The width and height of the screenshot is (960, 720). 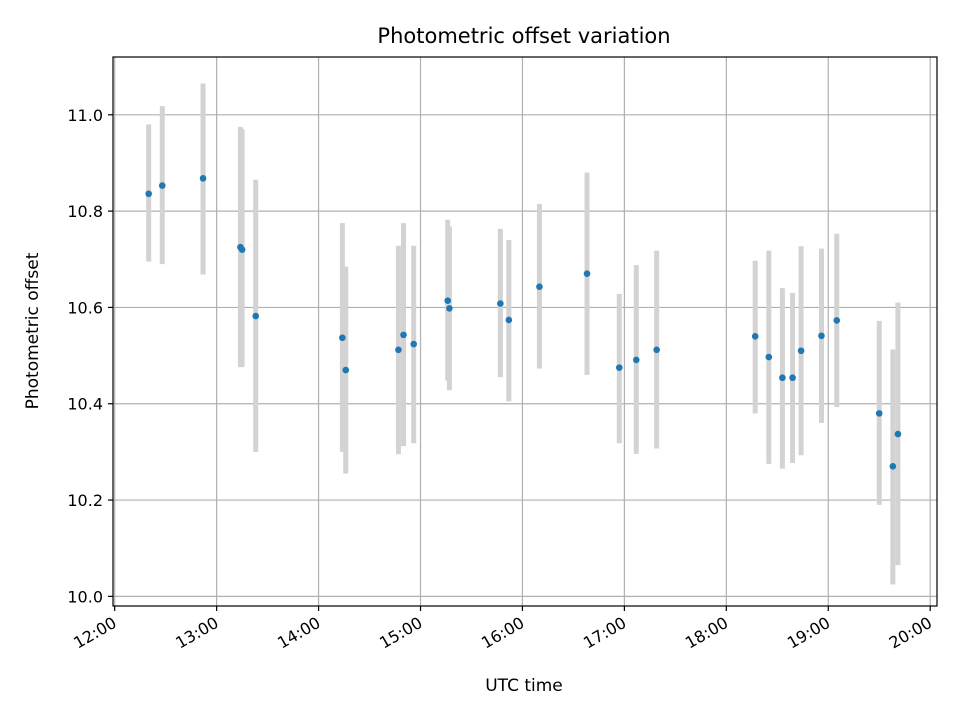 What do you see at coordinates (523, 36) in the screenshot?
I see `chart-title: Photometric offset variation` at bounding box center [523, 36].